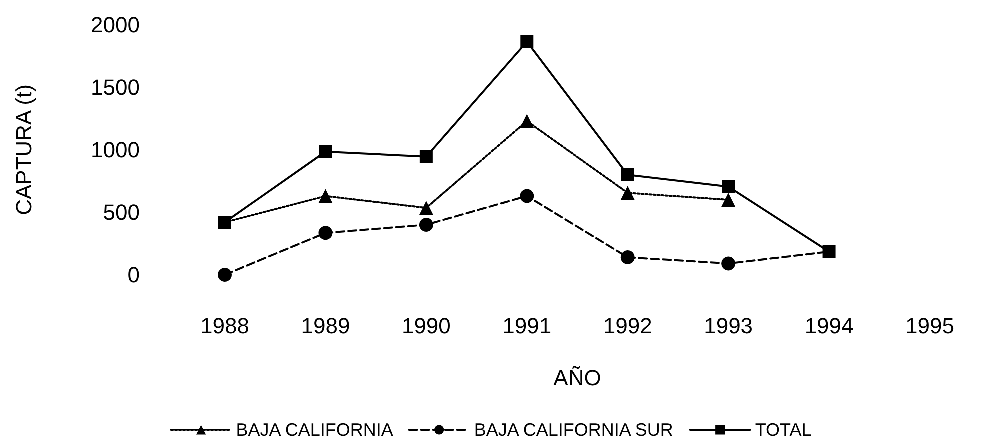 Image resolution: width=982 pixels, height=446 pixels. Describe the element at coordinates (115, 25) in the screenshot. I see `y-tick-label: 2000` at that location.